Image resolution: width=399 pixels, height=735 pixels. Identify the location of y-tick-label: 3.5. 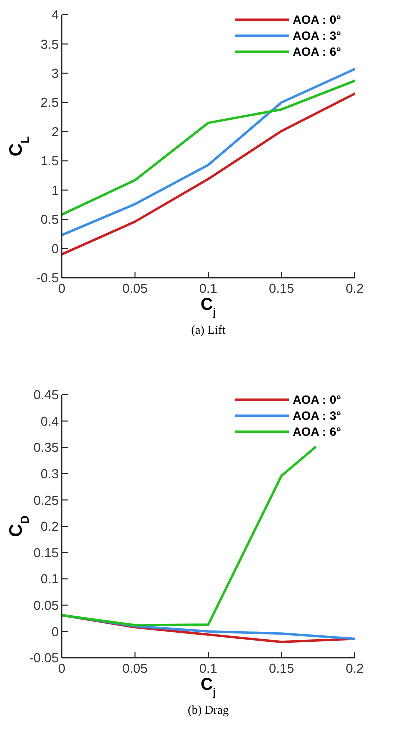
(49, 44).